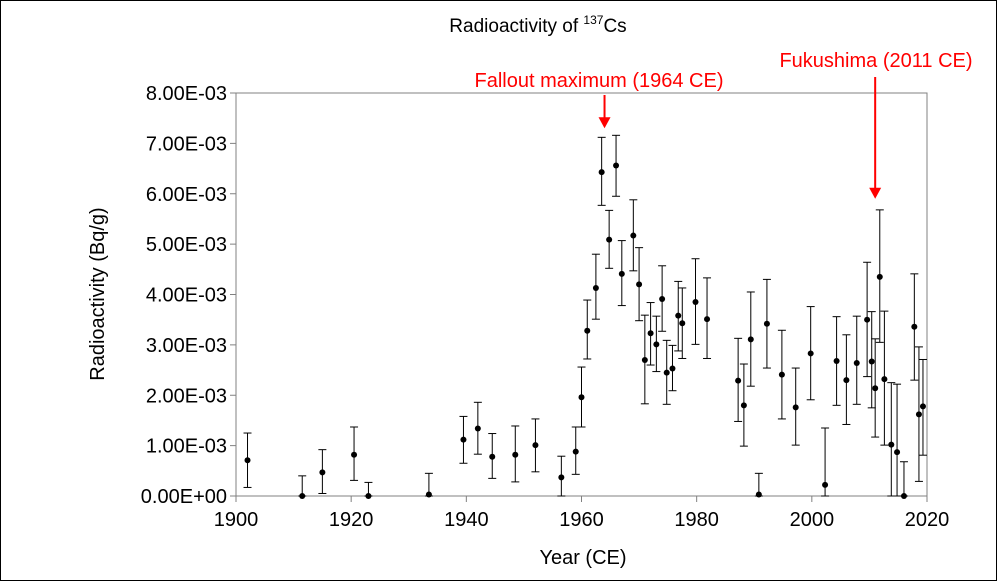 The height and width of the screenshot is (581, 997). What do you see at coordinates (186, 346) in the screenshot?
I see `y-tick-label: 3.00E-03` at bounding box center [186, 346].